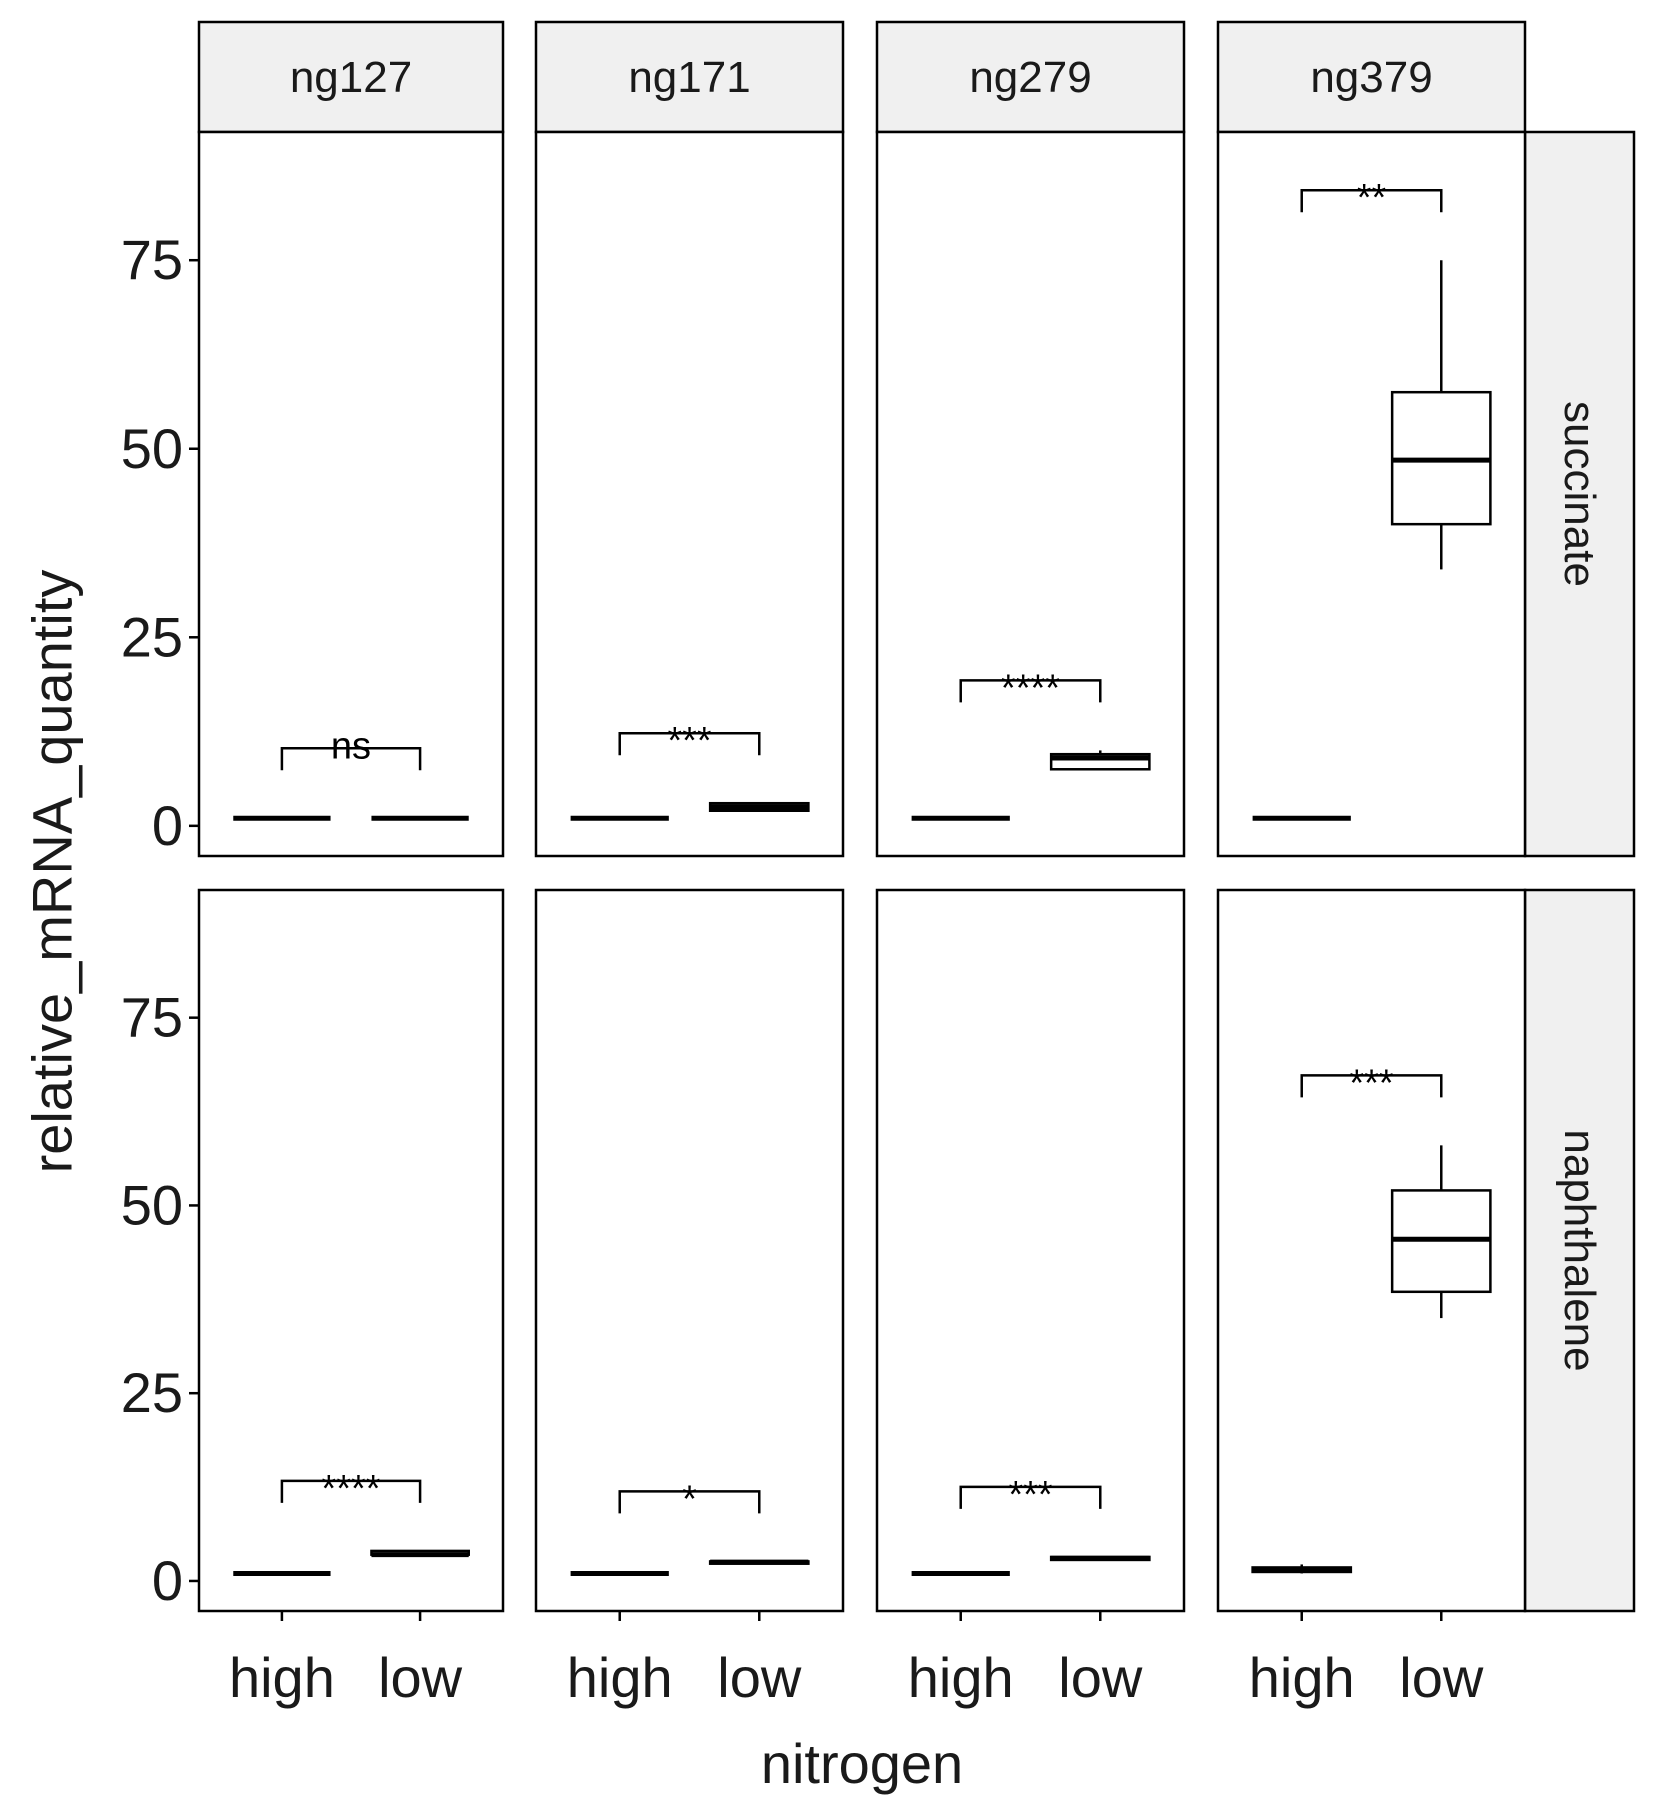 This screenshot has height=1806, width=1653. I want to click on y-axis-succinate: 0 25 50 75, so click(160, 542).